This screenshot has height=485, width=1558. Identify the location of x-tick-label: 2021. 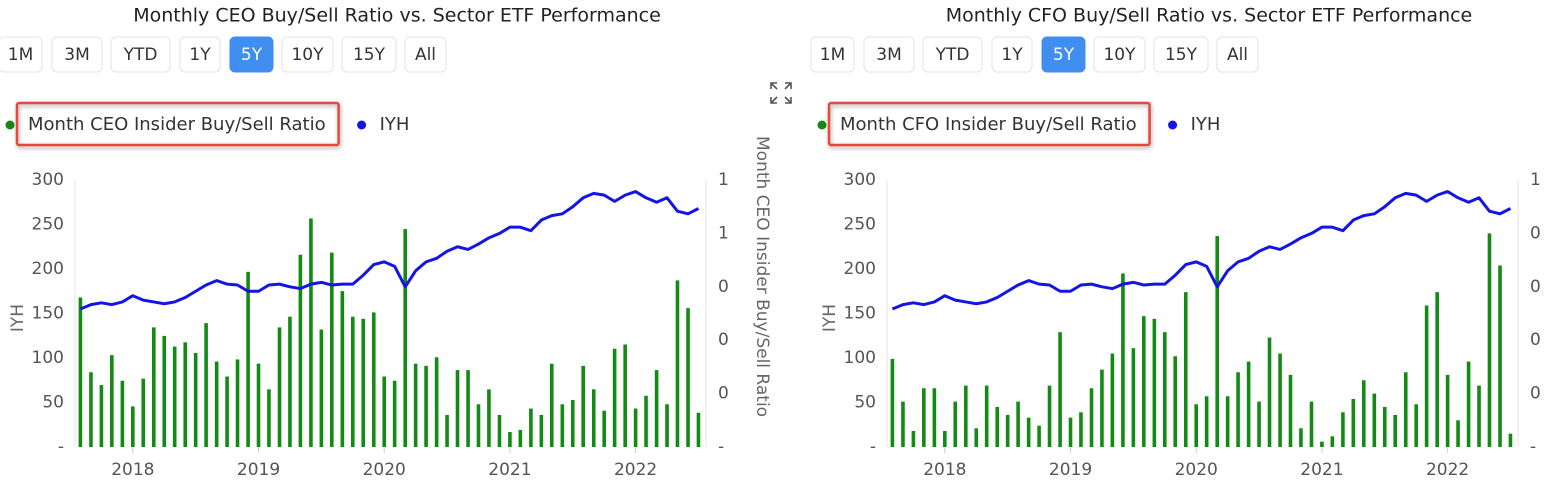
(509, 470).